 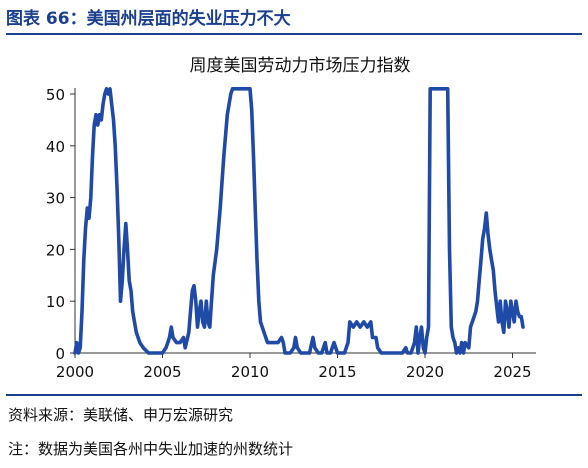 I want to click on x-tick-label: 2000, so click(x=75, y=372).